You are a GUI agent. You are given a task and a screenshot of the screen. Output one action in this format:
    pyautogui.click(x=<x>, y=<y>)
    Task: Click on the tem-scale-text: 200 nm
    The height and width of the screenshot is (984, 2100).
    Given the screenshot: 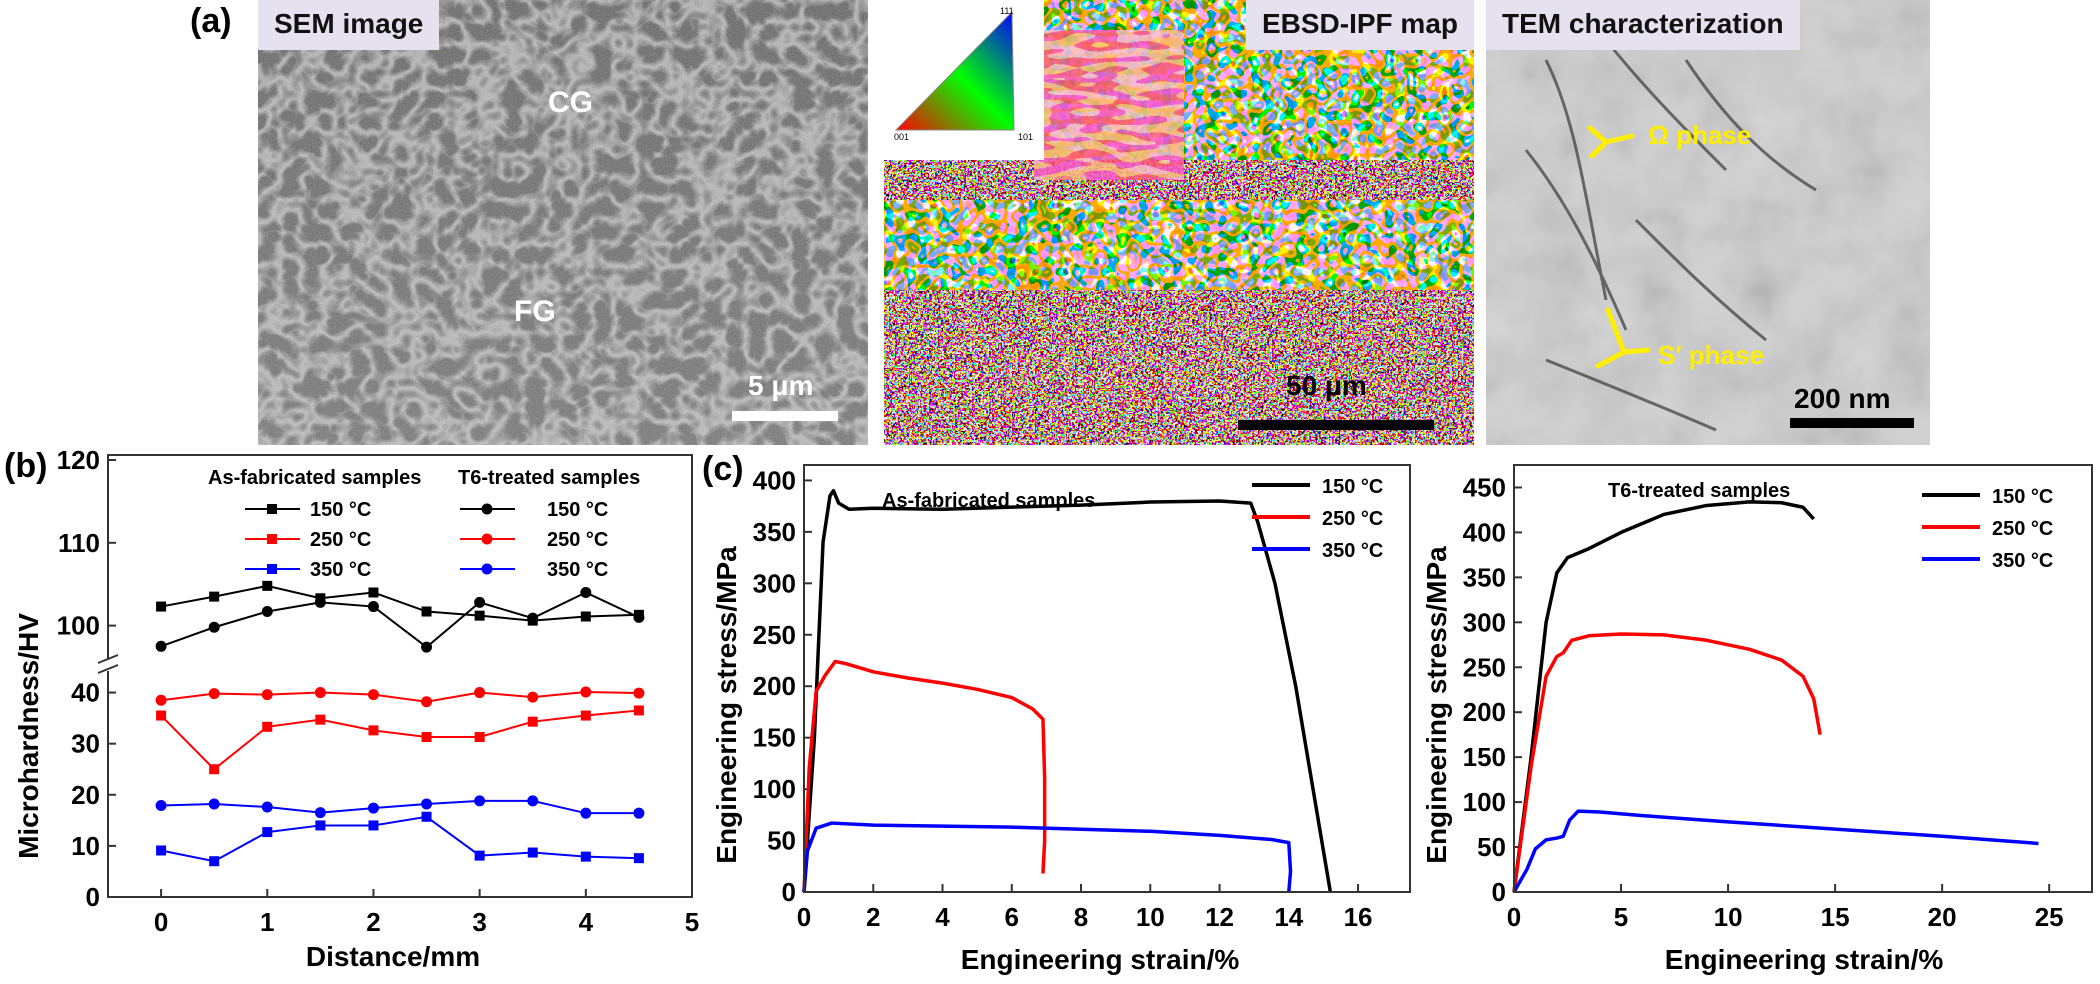 What is the action you would take?
    pyautogui.click(x=1842, y=398)
    